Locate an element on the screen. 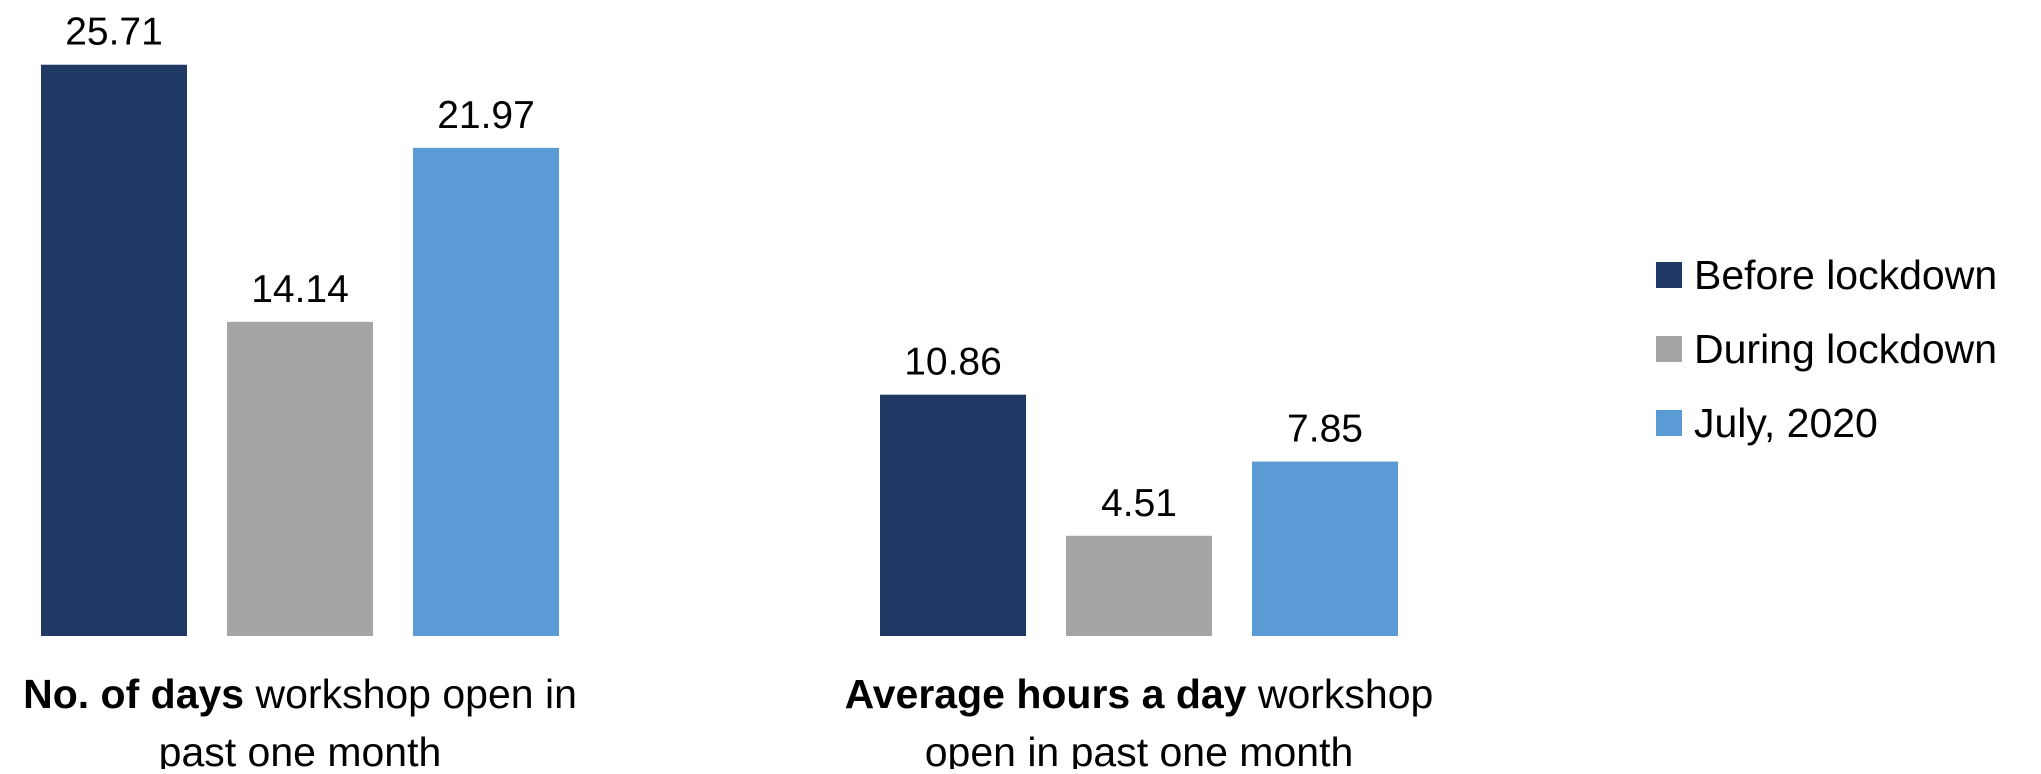  category-label-rest: workshop open in is located at coordinates (410, 694).